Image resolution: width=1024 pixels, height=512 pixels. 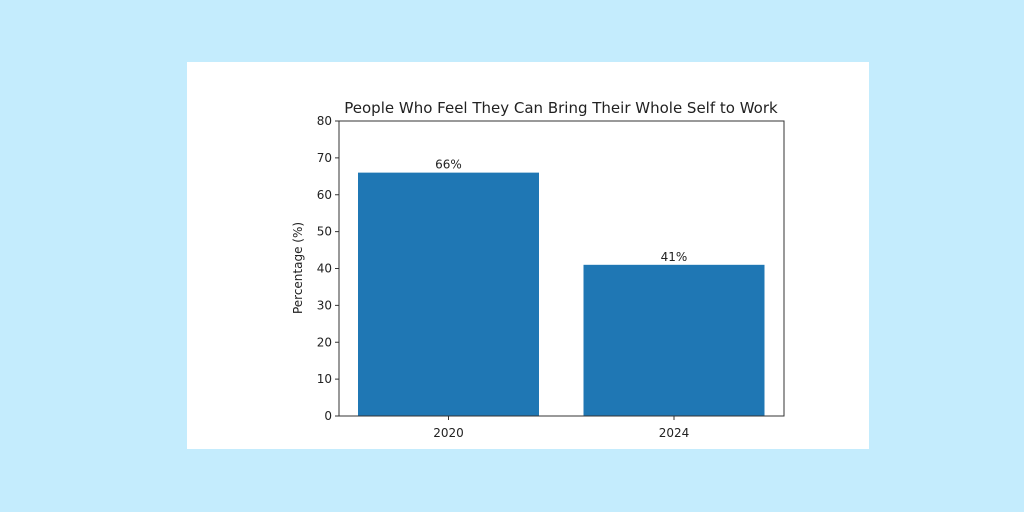 What do you see at coordinates (324, 269) in the screenshot?
I see `y-tick-label: 40` at bounding box center [324, 269].